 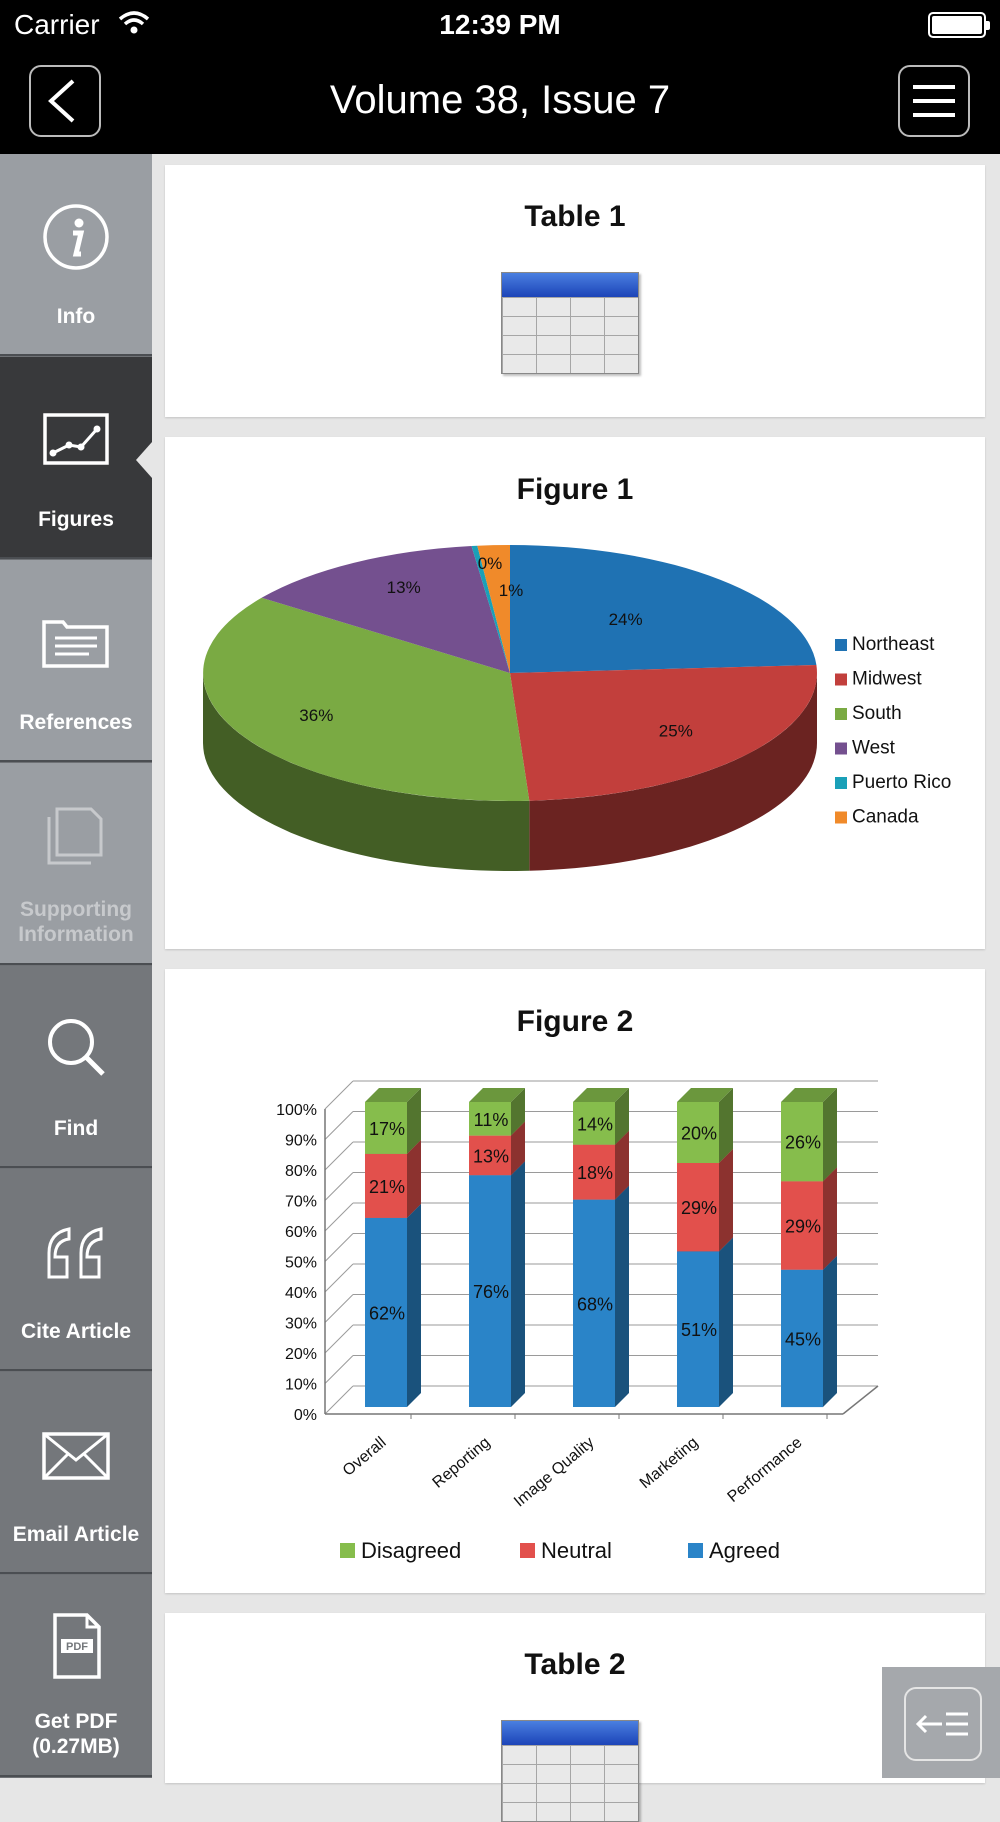 I want to click on legend-label: South, so click(x=877, y=713).